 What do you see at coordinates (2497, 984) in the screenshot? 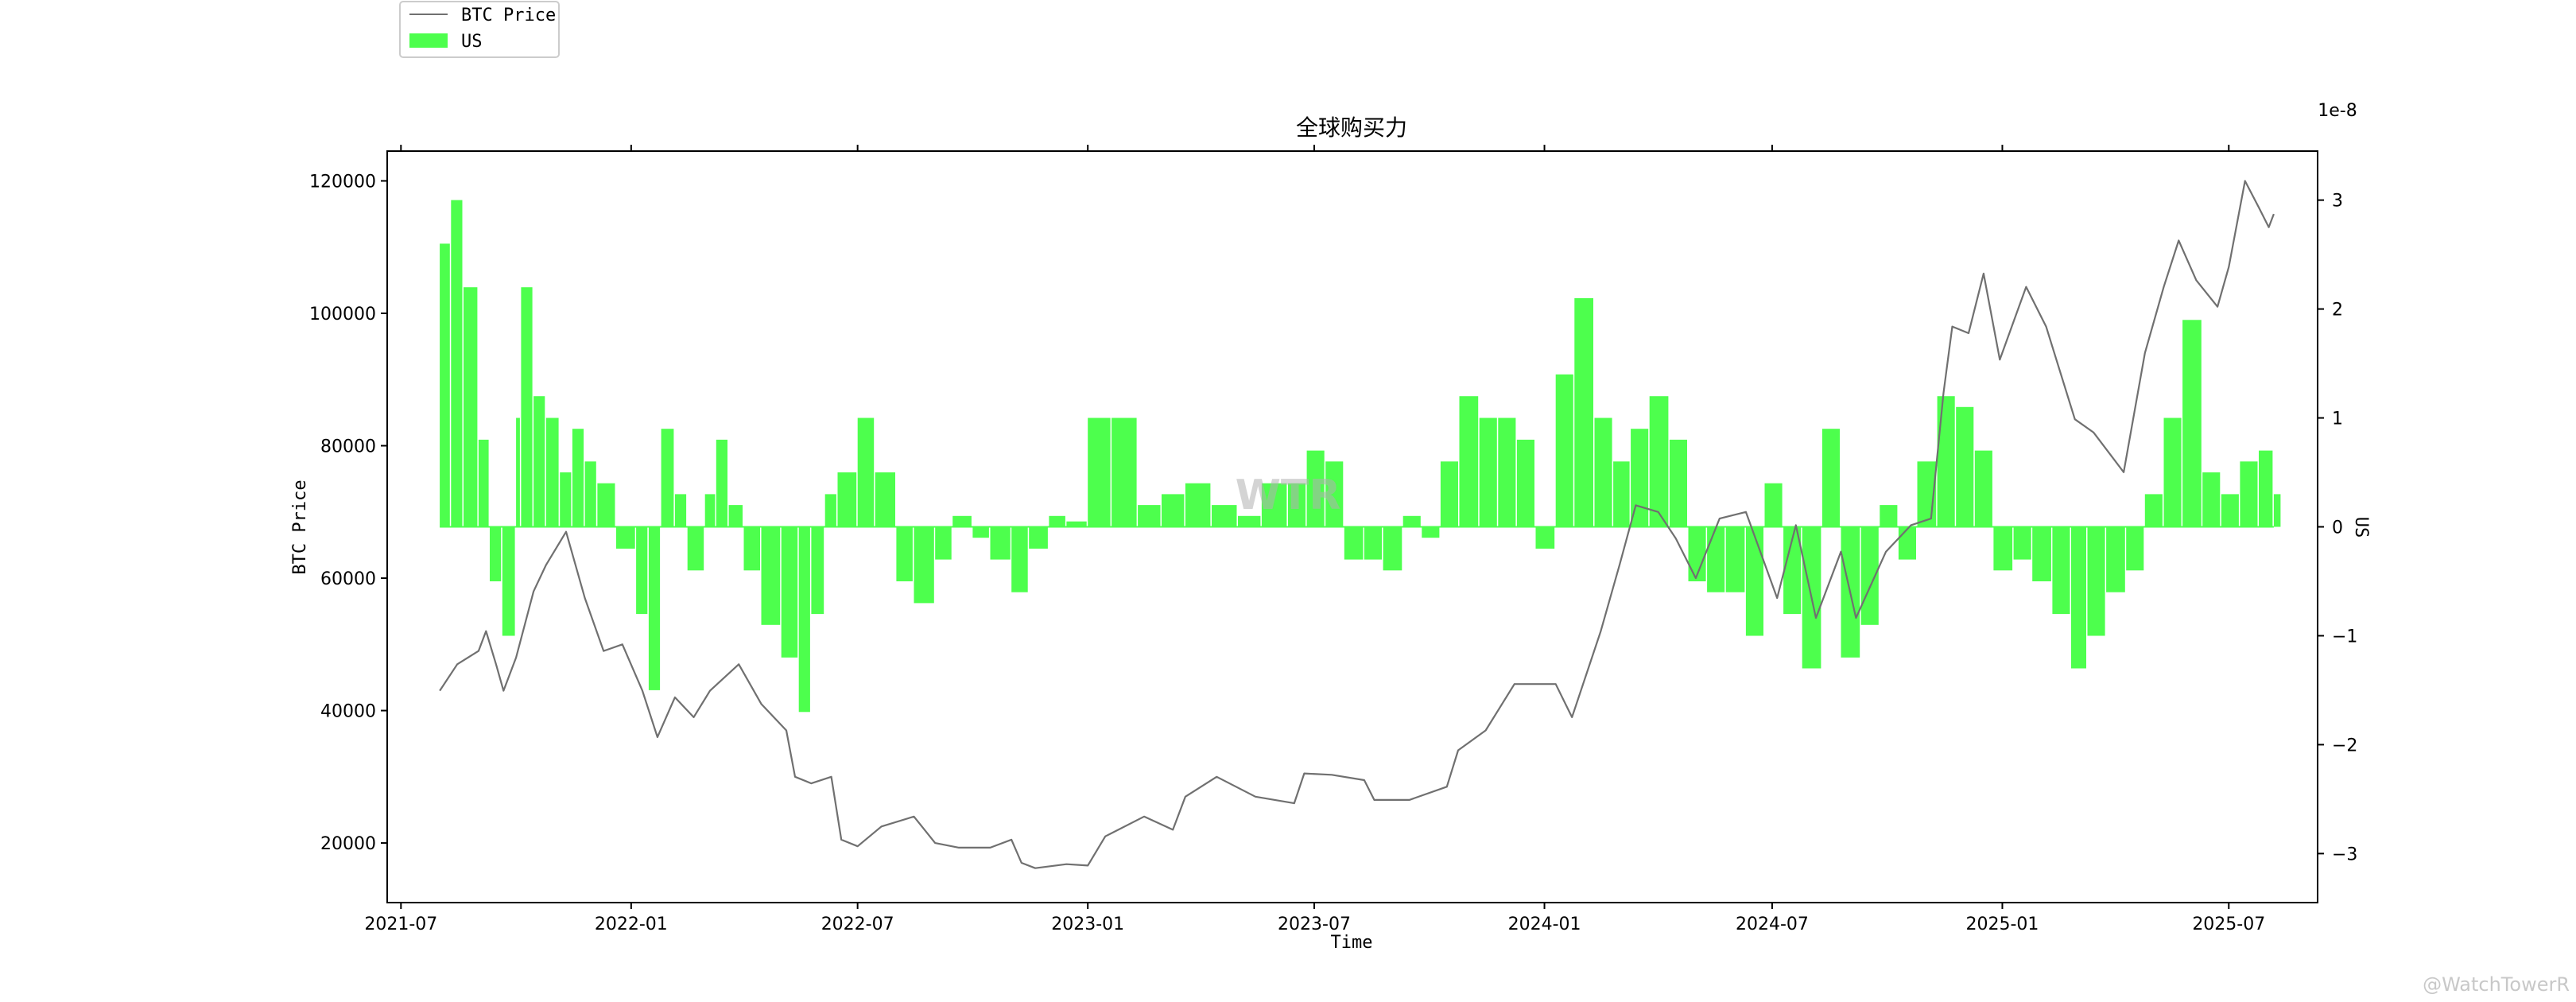
I see `watermark-corner: @WatchTowerR` at bounding box center [2497, 984].